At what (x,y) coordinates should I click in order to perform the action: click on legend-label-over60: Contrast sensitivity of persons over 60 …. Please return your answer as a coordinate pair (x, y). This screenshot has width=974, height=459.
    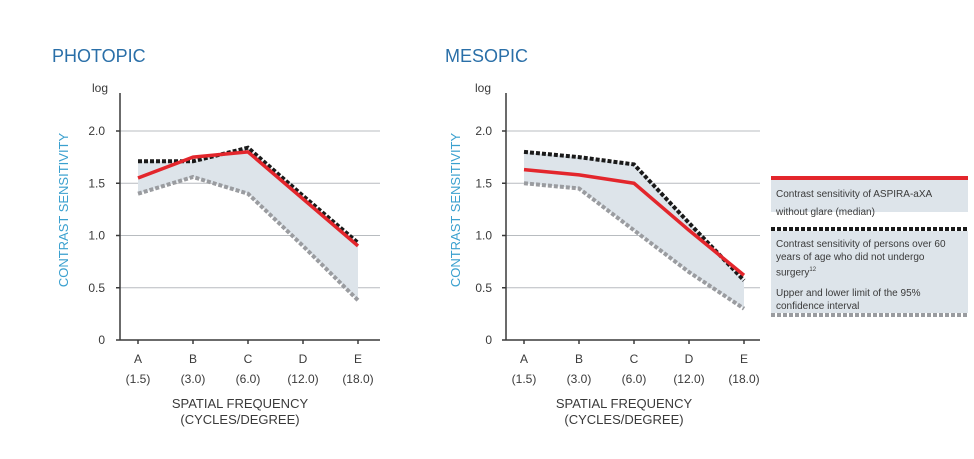
    Looking at the image, I should click on (869, 258).